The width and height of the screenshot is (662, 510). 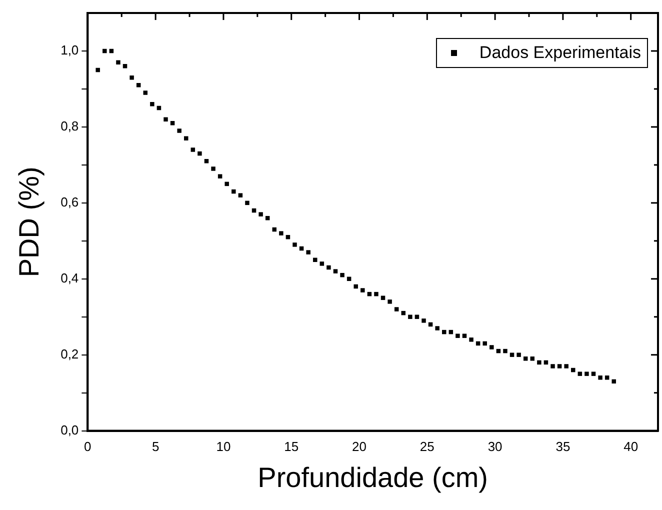 What do you see at coordinates (359, 446) in the screenshot?
I see `x-tick-label: 20` at bounding box center [359, 446].